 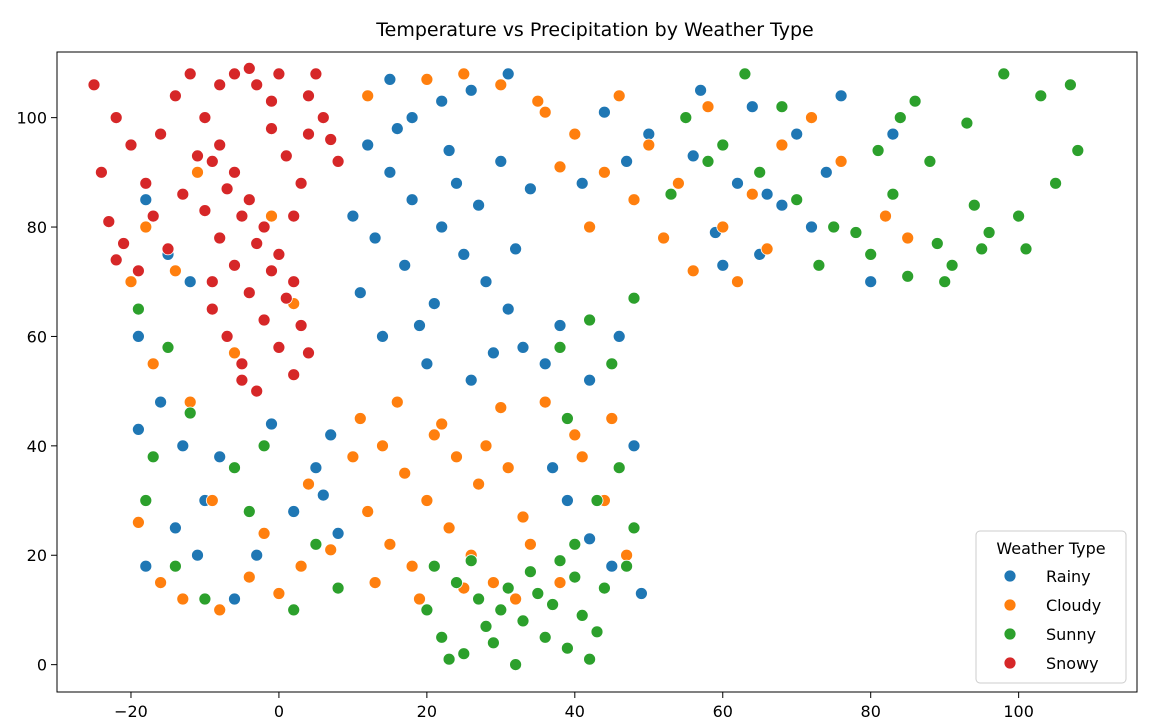 What do you see at coordinates (1068, 576) in the screenshot?
I see `legend-label-rainy: Rainy` at bounding box center [1068, 576].